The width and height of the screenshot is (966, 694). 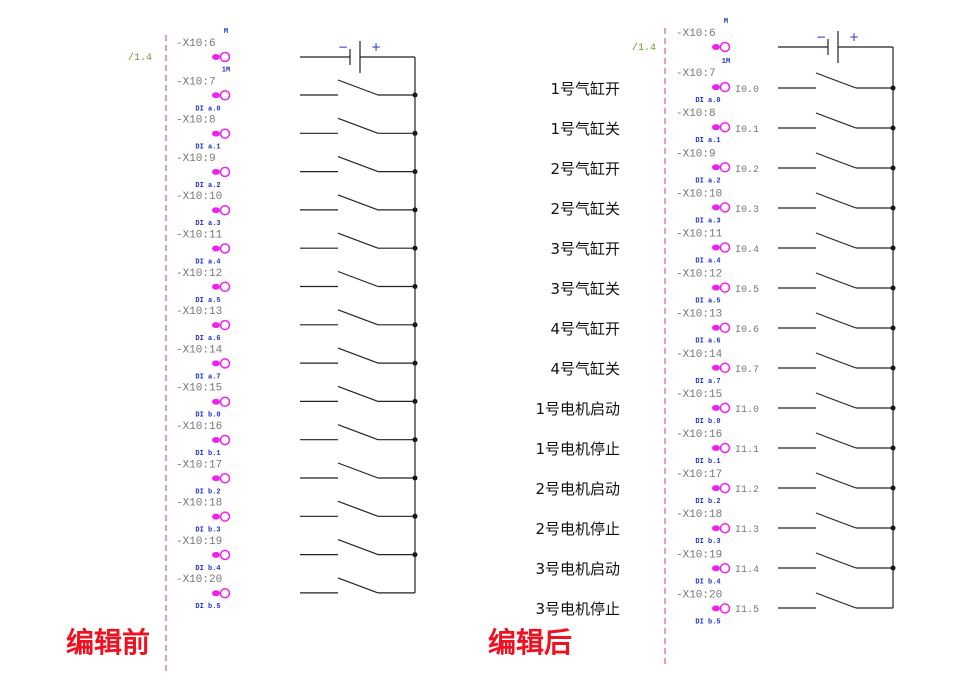 I want to click on input-label: 3号气缸开, so click(x=585, y=249).